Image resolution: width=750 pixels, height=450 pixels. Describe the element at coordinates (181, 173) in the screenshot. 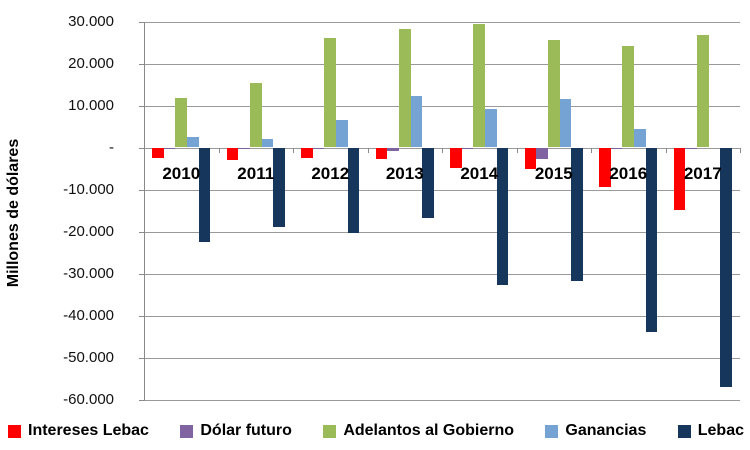

I see `x-tick-label-2010: 2010` at that location.